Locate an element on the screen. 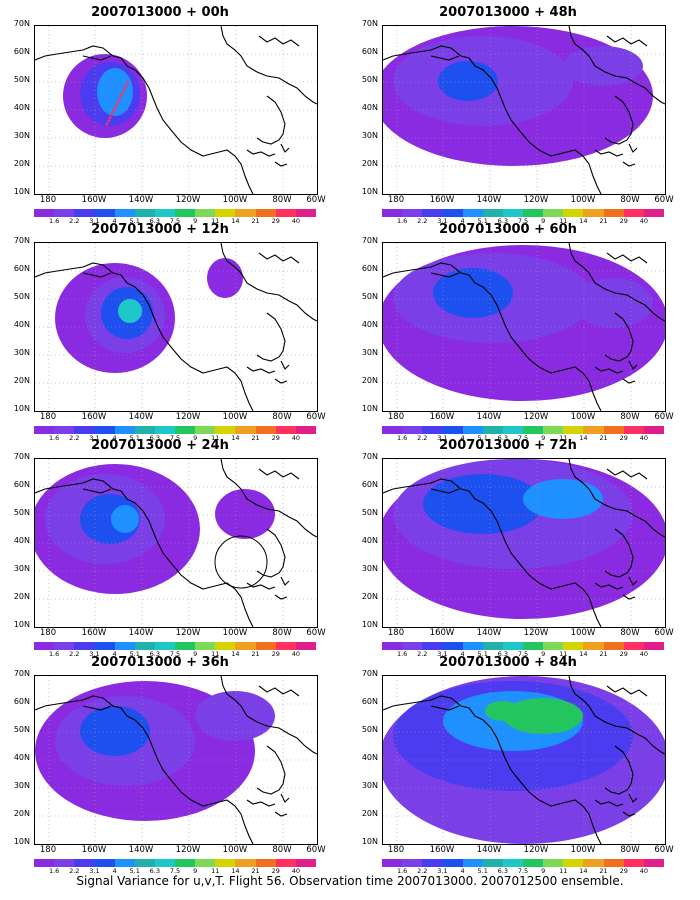  colorbar-tick-label: 7.5 is located at coordinates (523, 654).